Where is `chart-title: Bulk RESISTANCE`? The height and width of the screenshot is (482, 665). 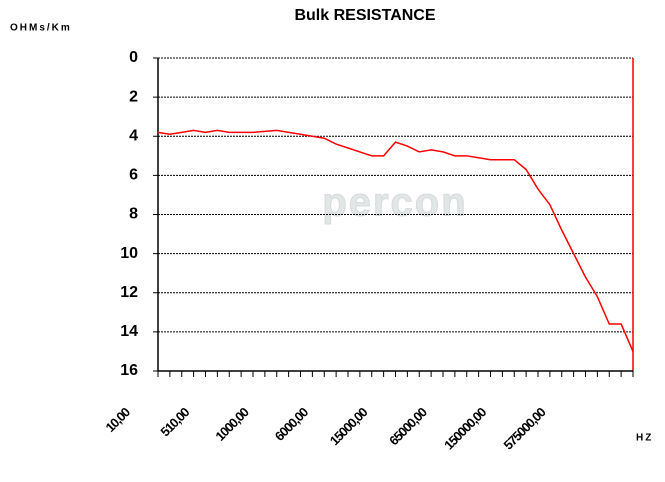 chart-title: Bulk RESISTANCE is located at coordinates (364, 15).